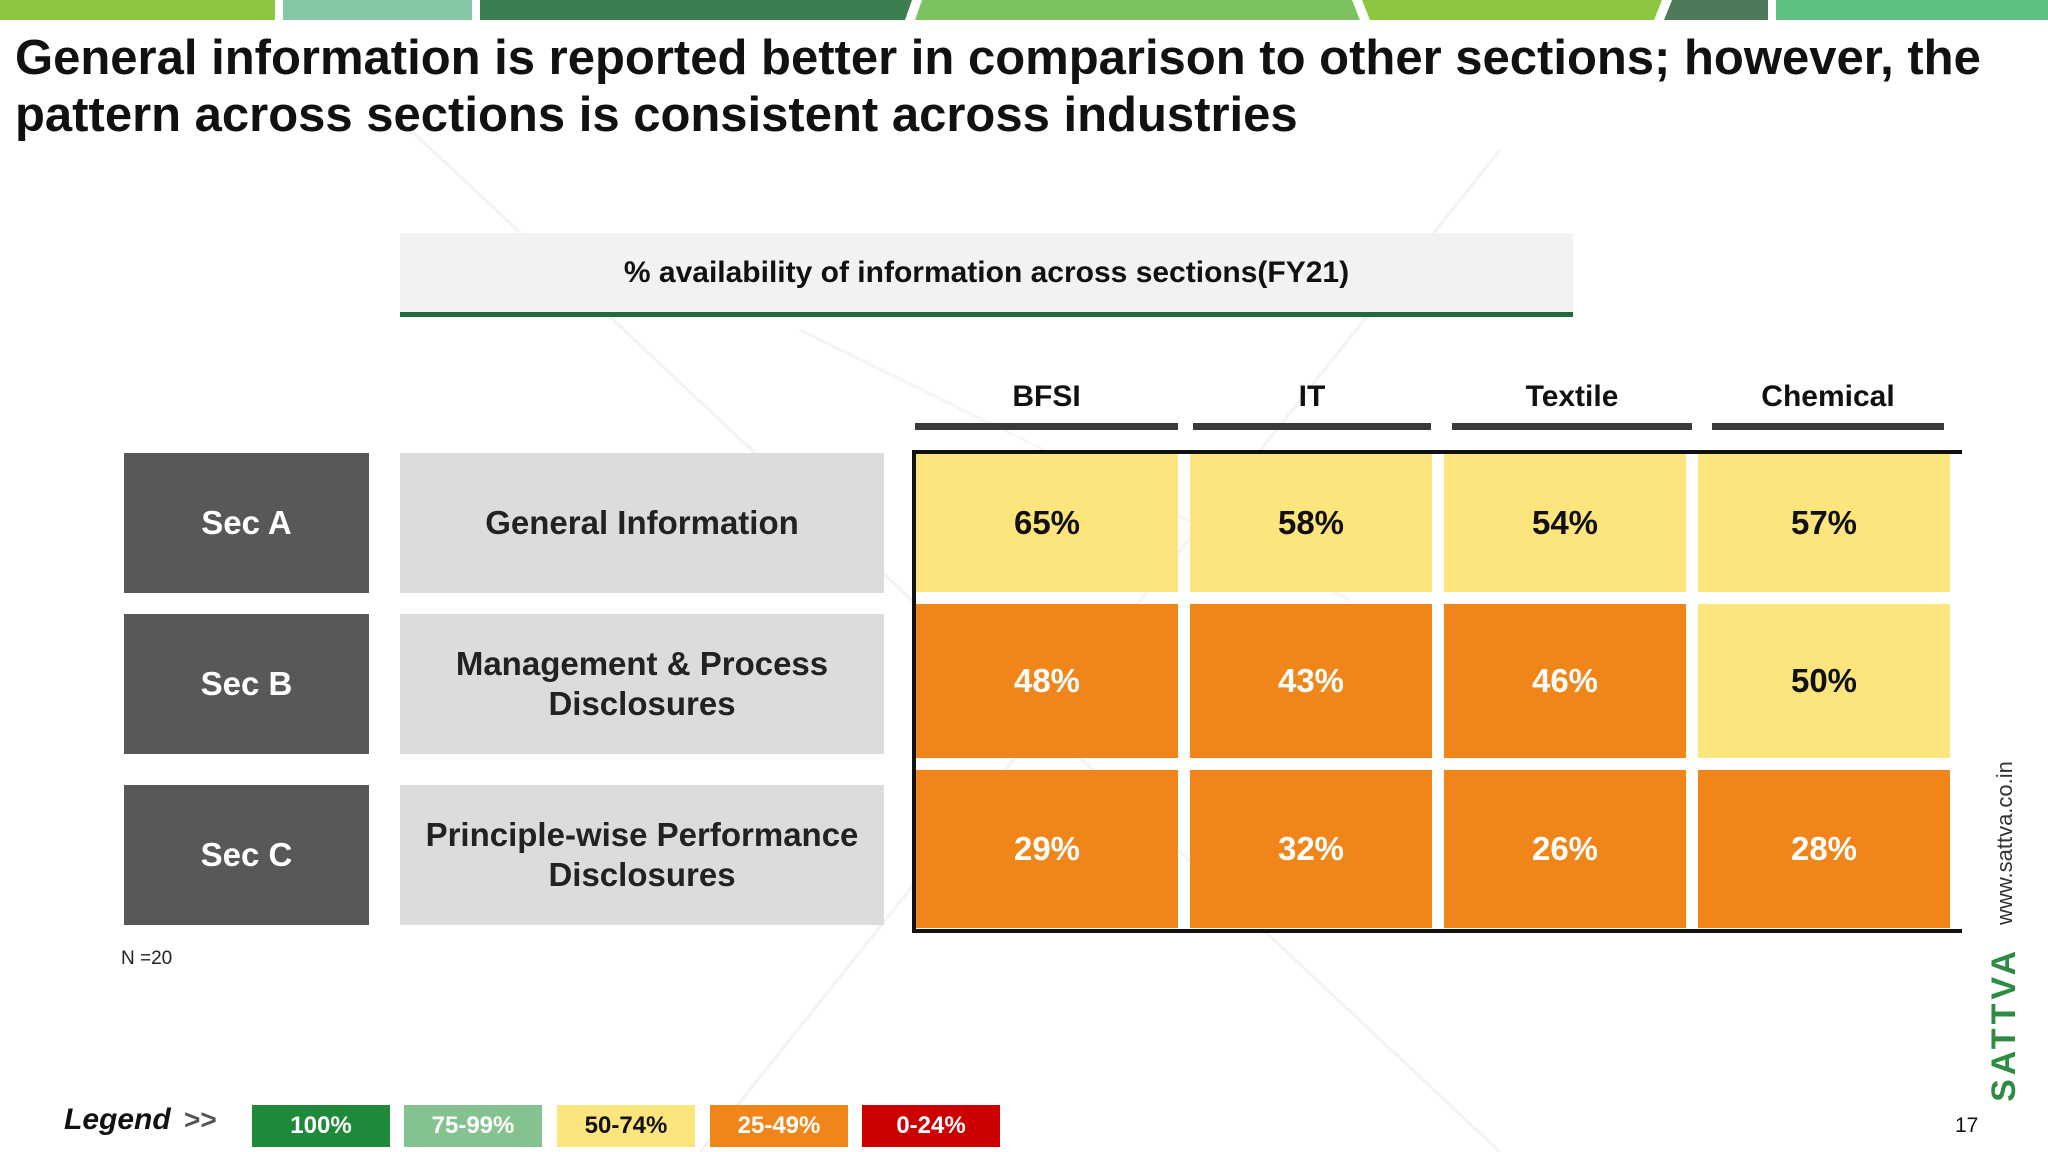  What do you see at coordinates (1311, 849) in the screenshot?
I see `heatmap-cell: 32%` at bounding box center [1311, 849].